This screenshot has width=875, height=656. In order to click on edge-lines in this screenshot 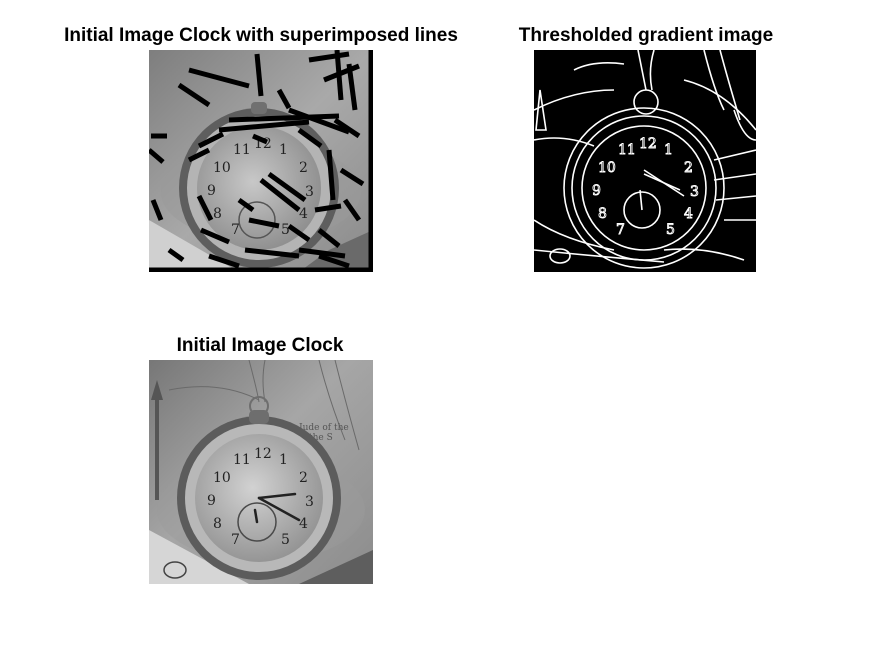, I will do `click(645, 159)`.